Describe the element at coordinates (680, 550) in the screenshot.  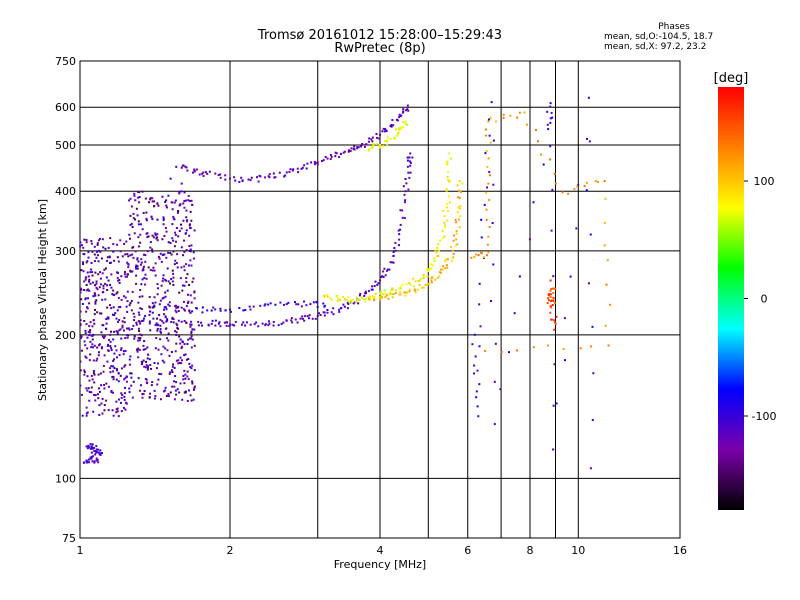
I see `x-tick-label: 16` at that location.